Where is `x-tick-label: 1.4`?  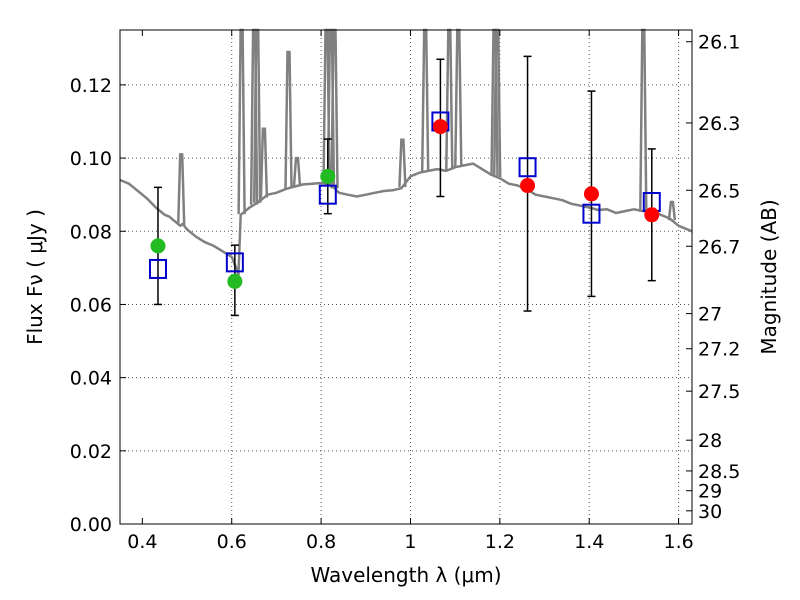 x-tick-label: 1.4 is located at coordinates (589, 542).